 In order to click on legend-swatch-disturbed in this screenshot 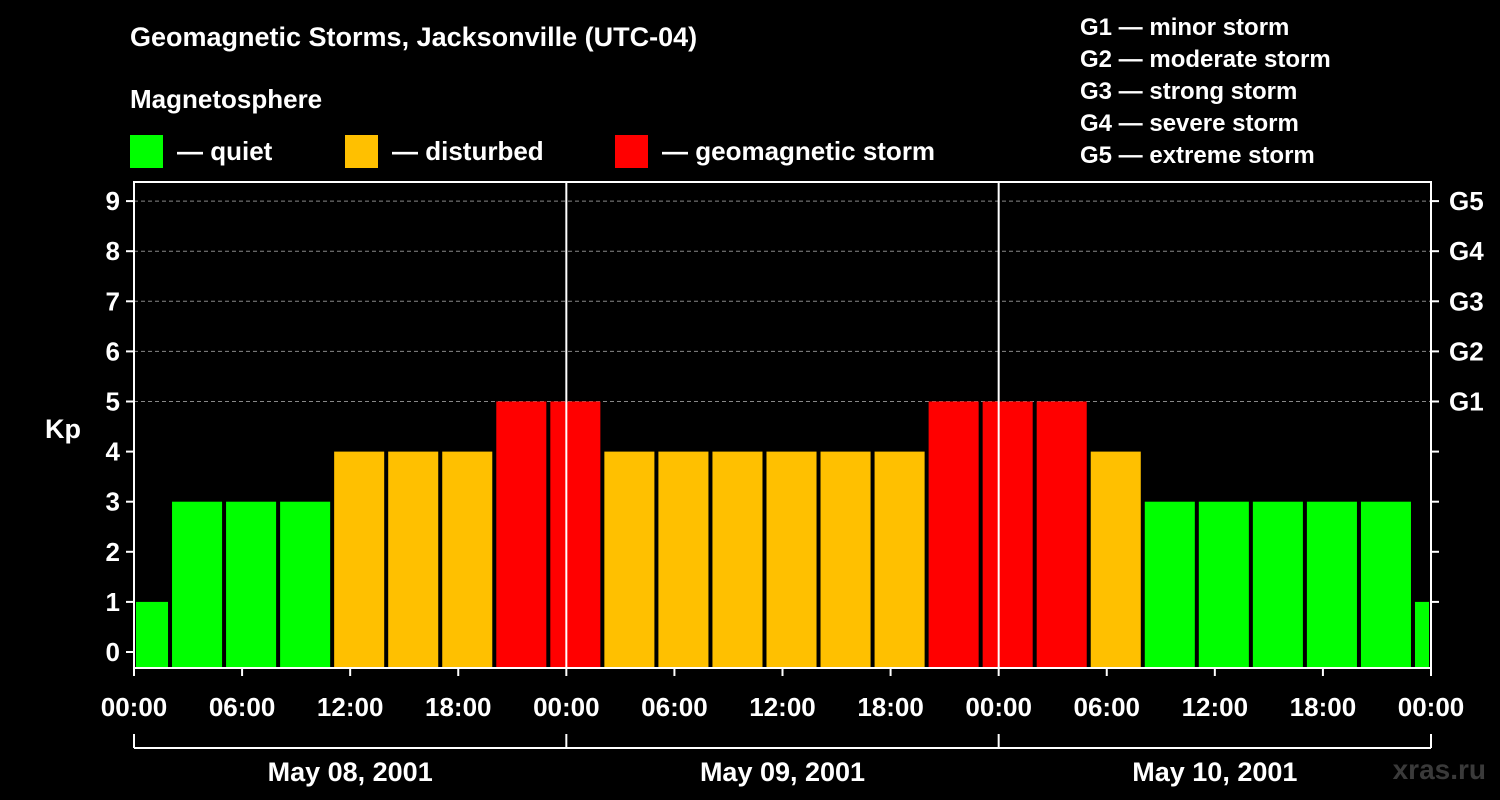, I will do `click(361, 151)`.